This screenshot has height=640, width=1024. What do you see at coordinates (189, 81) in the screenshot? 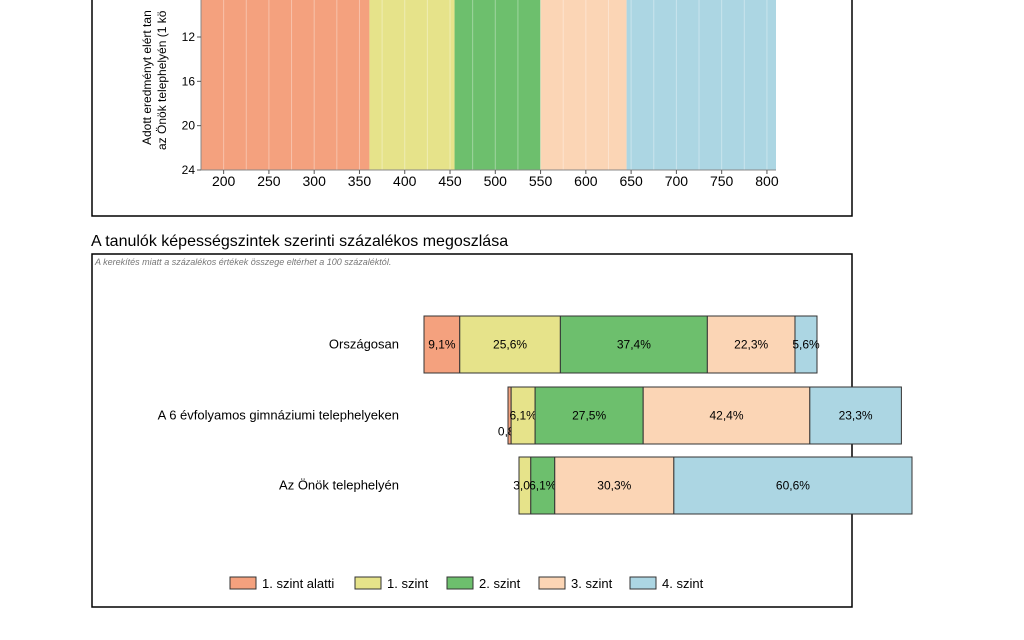
I see `y-tick-label: 16` at bounding box center [189, 81].